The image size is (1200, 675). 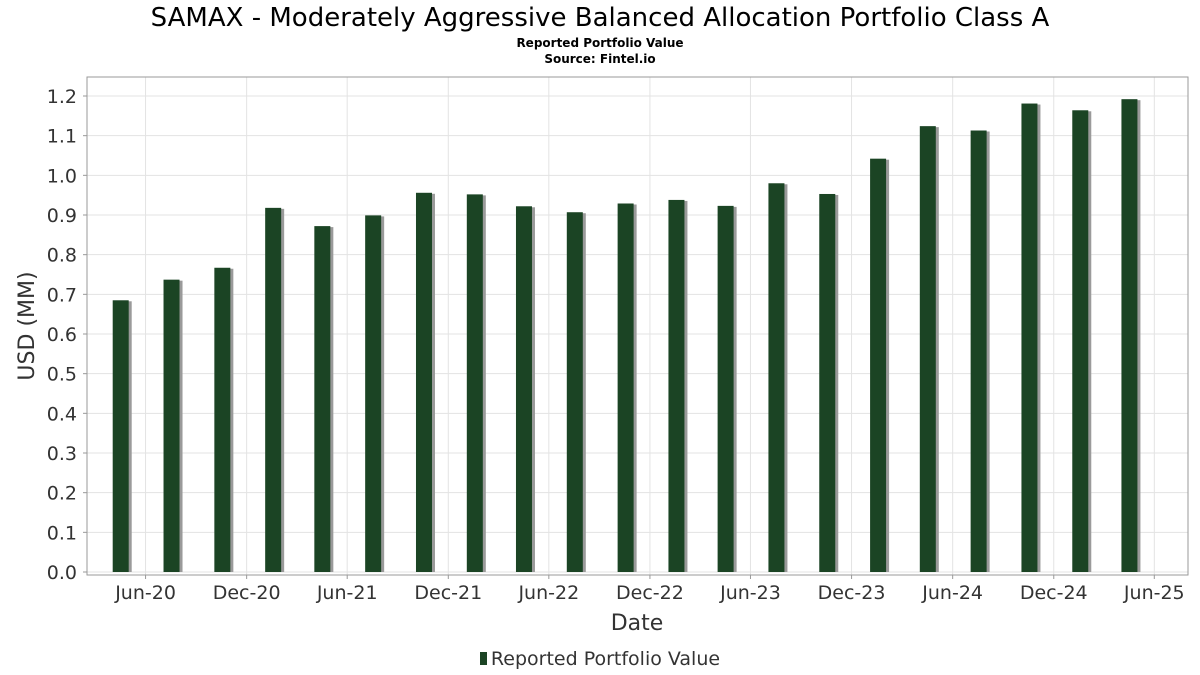 What do you see at coordinates (952, 593) in the screenshot?
I see `x-tick-label: Jun-24` at bounding box center [952, 593].